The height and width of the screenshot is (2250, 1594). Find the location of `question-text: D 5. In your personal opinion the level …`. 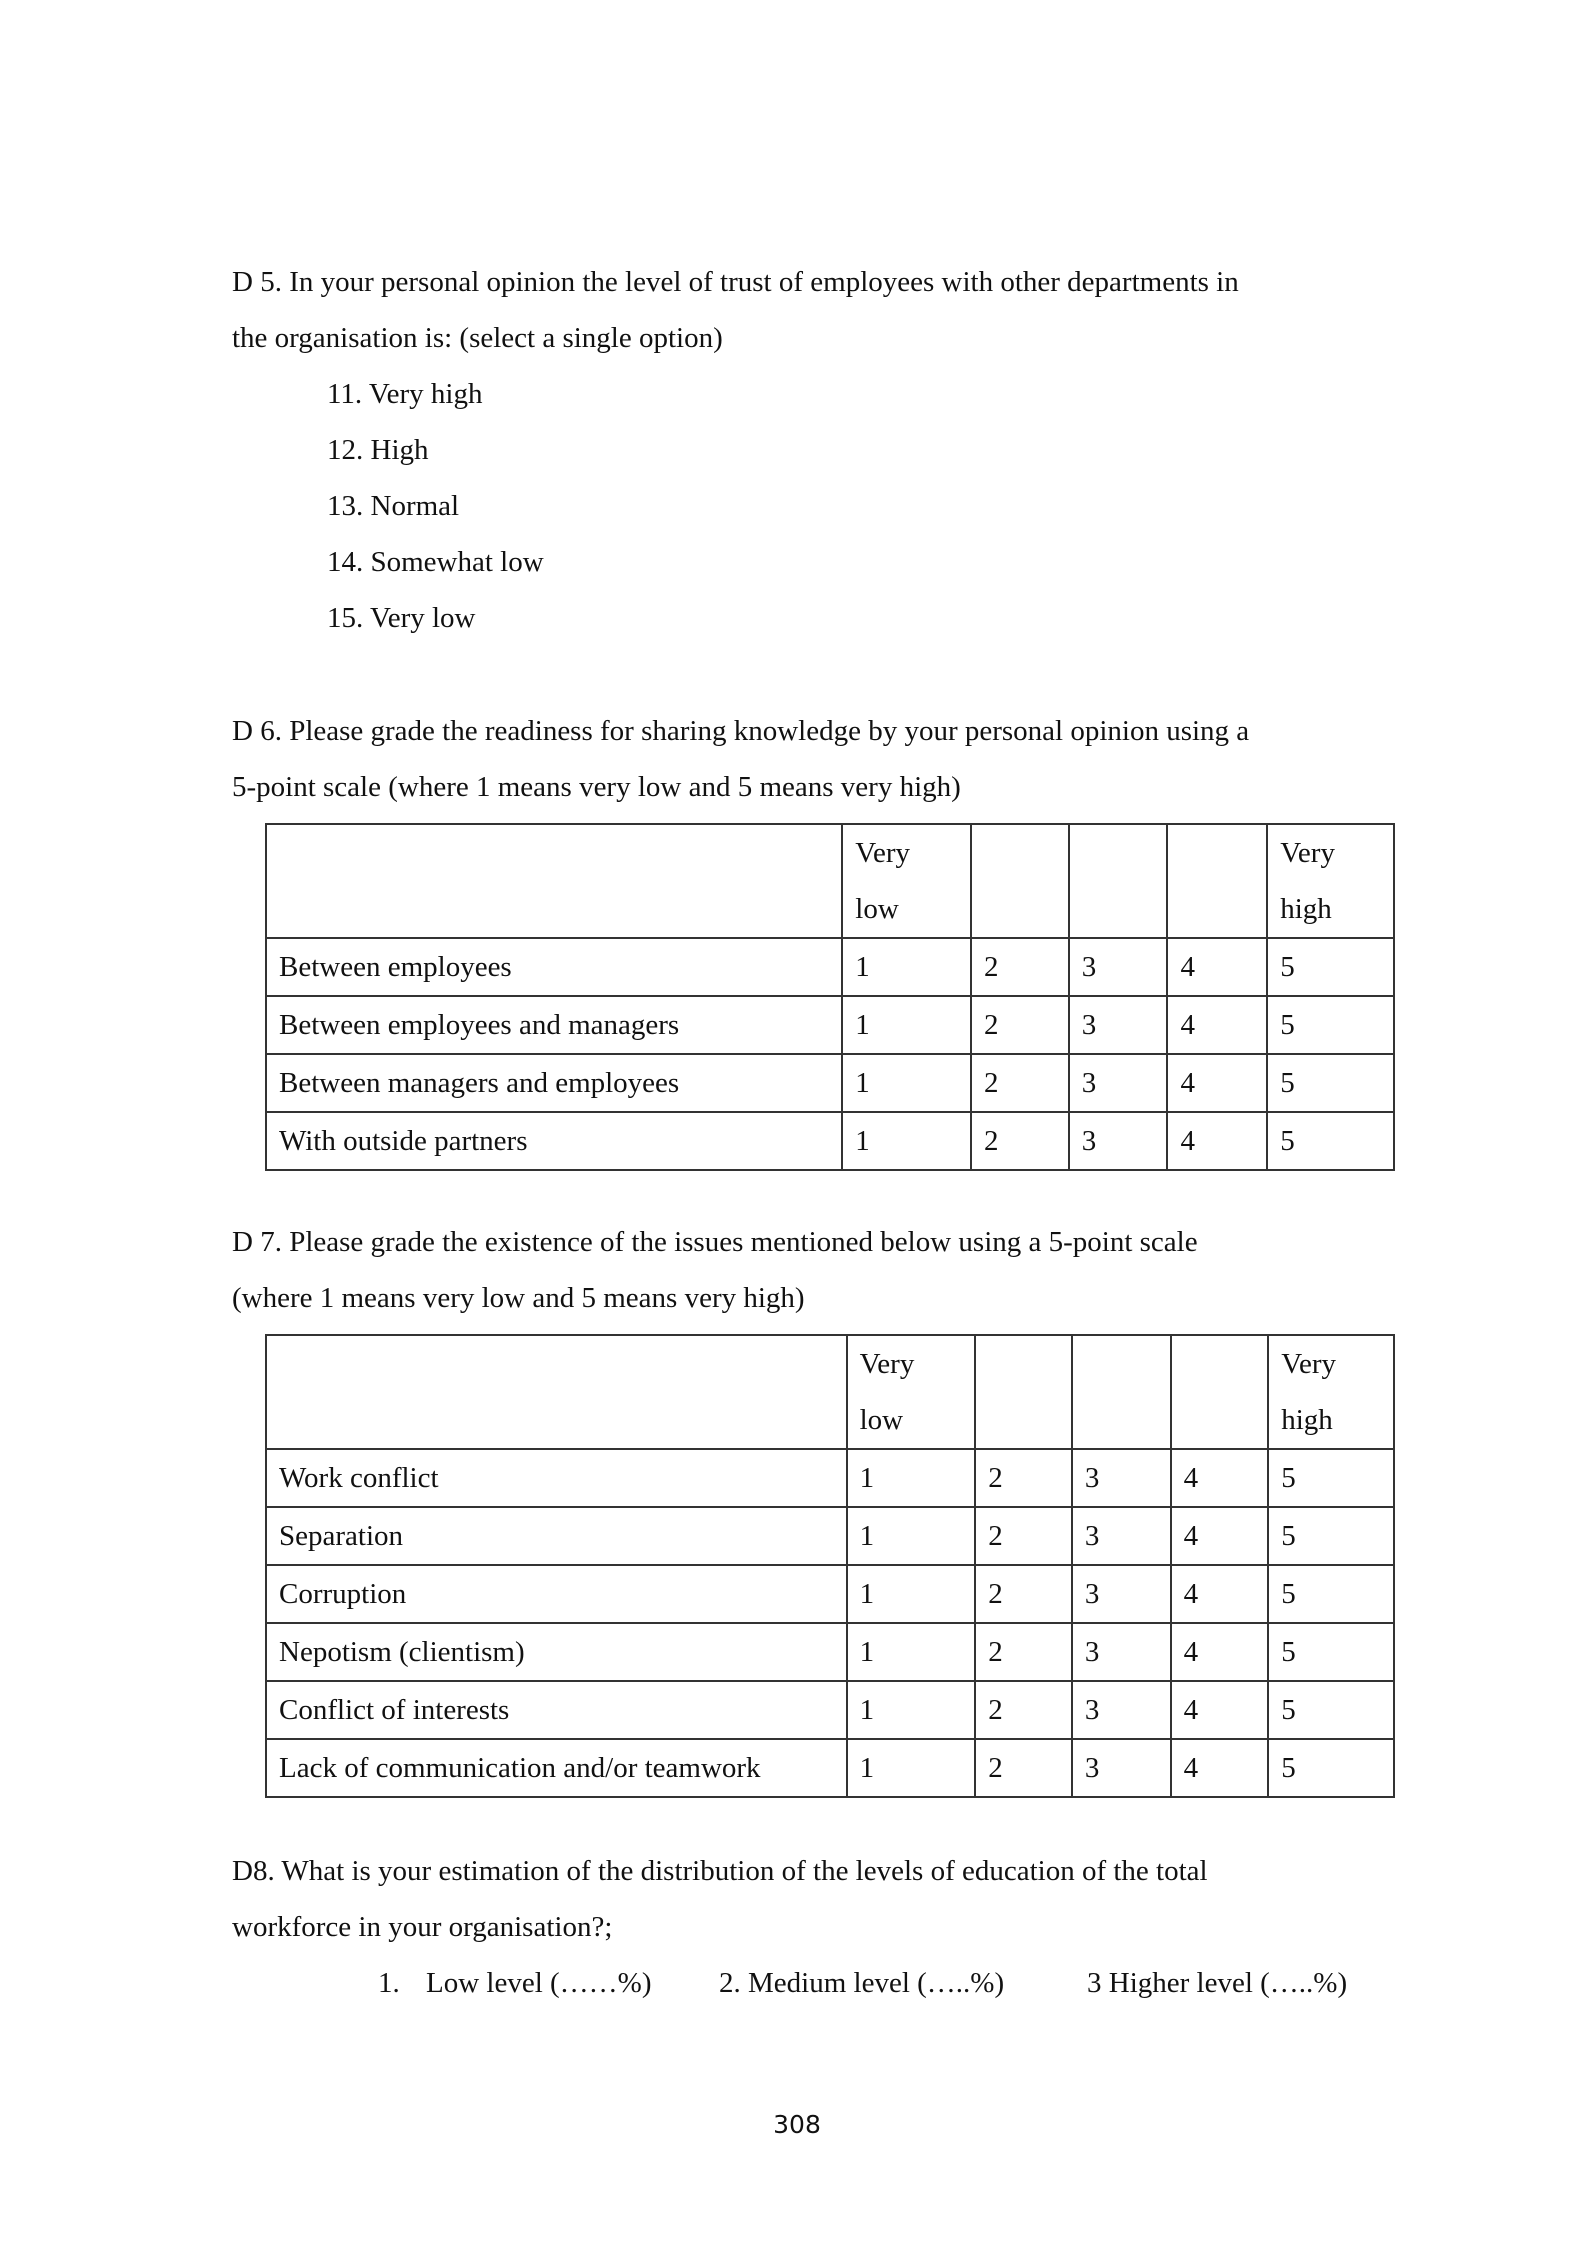

question-text: D 5. In your personal opinion the level … is located at coordinates (735, 282).